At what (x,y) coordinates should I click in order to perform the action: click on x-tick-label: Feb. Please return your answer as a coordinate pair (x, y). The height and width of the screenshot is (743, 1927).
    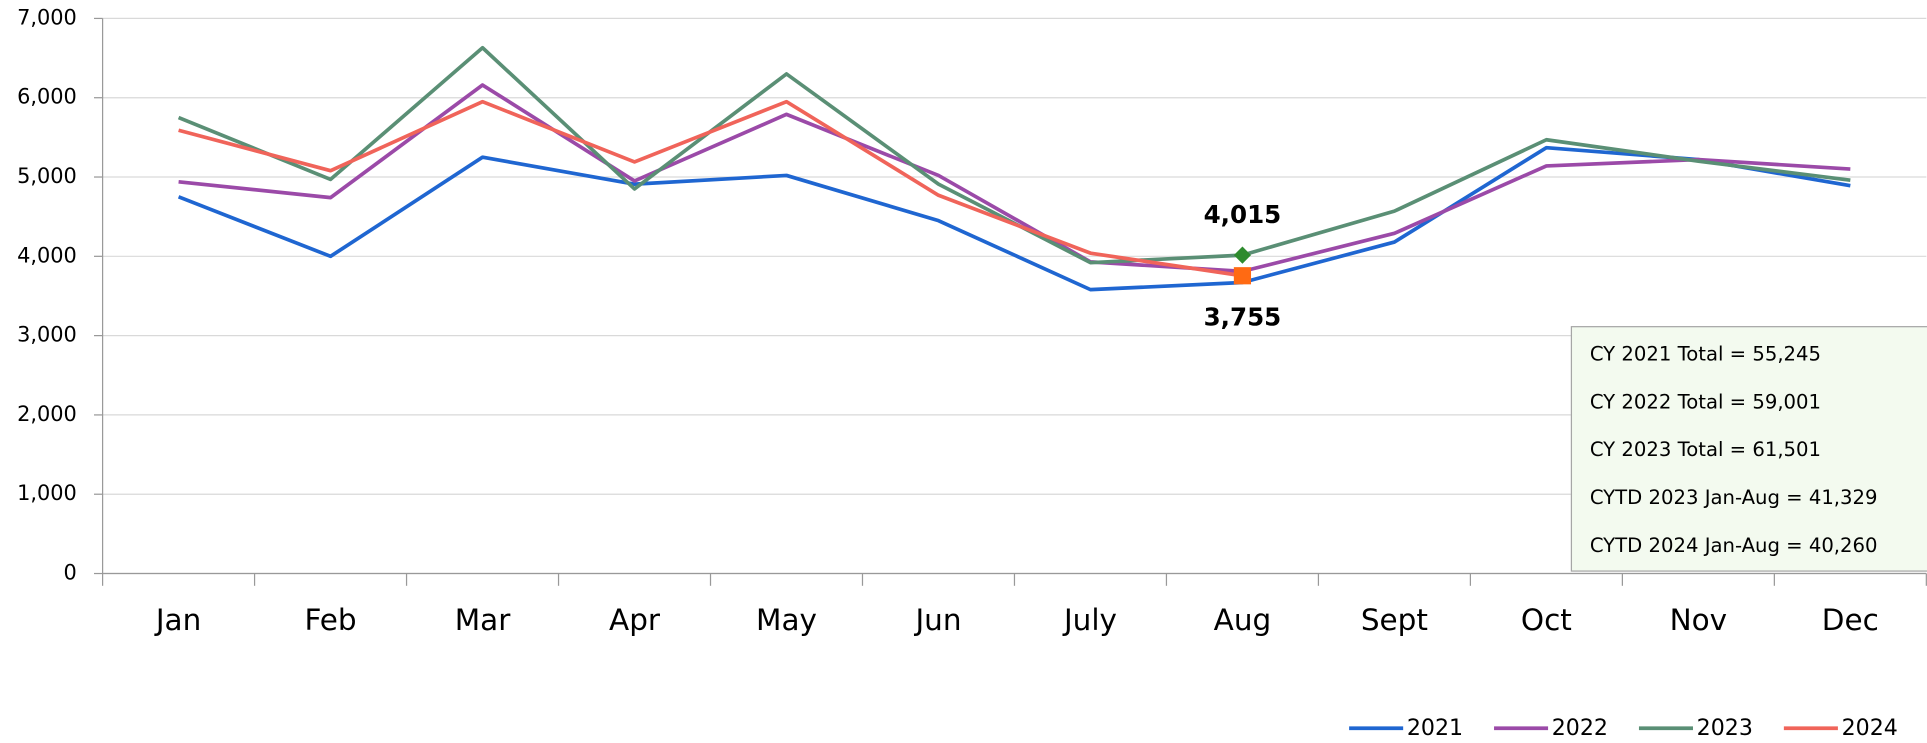
    Looking at the image, I should click on (330, 620).